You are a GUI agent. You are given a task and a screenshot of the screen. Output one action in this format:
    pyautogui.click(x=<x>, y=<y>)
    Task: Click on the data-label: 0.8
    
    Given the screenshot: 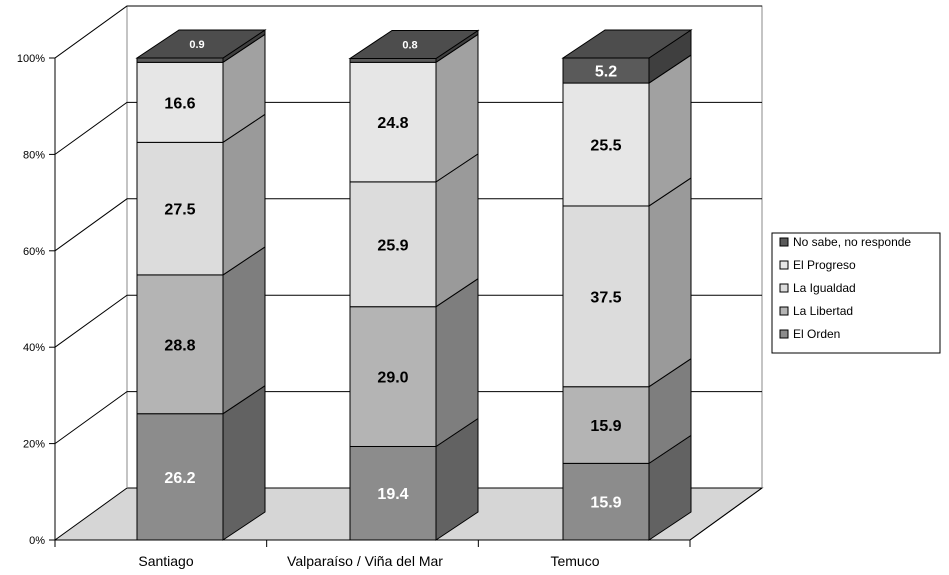 What is the action you would take?
    pyautogui.click(x=409, y=45)
    